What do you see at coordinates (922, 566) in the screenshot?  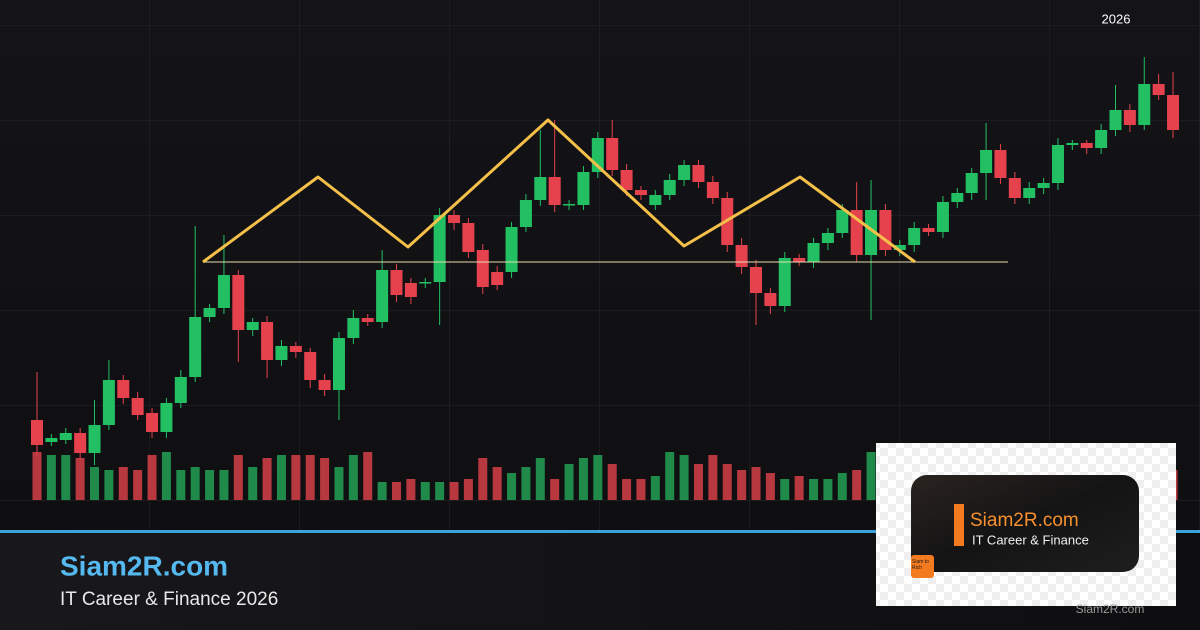 I see `logo-badge` at bounding box center [922, 566].